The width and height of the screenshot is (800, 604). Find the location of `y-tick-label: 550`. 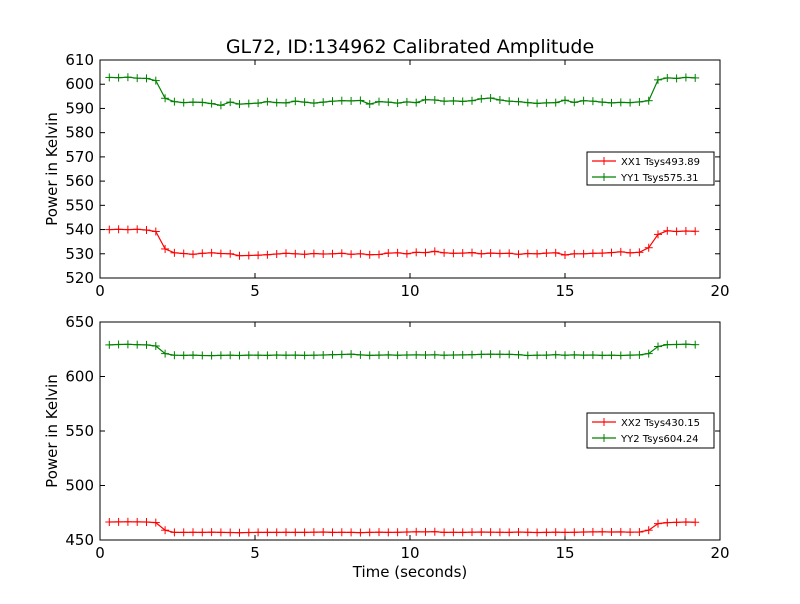

y-tick-label: 550 is located at coordinates (79, 205).